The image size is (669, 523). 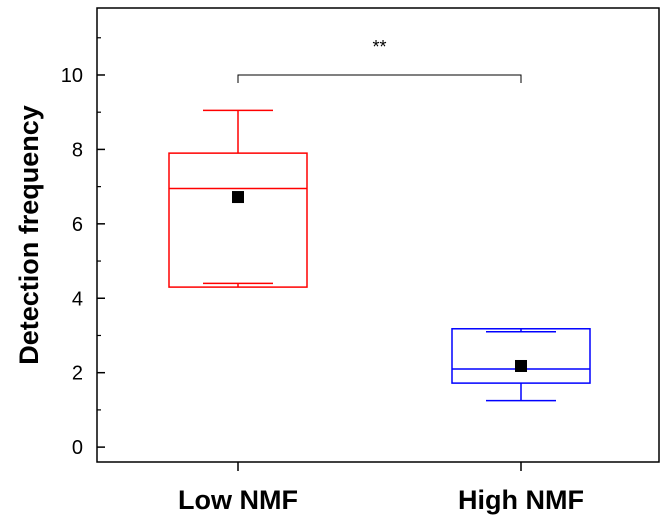 What do you see at coordinates (379, 47) in the screenshot?
I see `significance-label: **` at bounding box center [379, 47].